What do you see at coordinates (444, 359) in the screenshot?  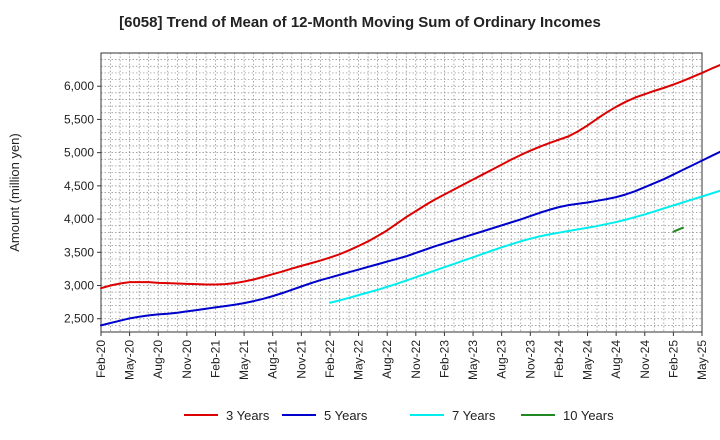 I see `x-tick-label: Feb-23` at bounding box center [444, 359].